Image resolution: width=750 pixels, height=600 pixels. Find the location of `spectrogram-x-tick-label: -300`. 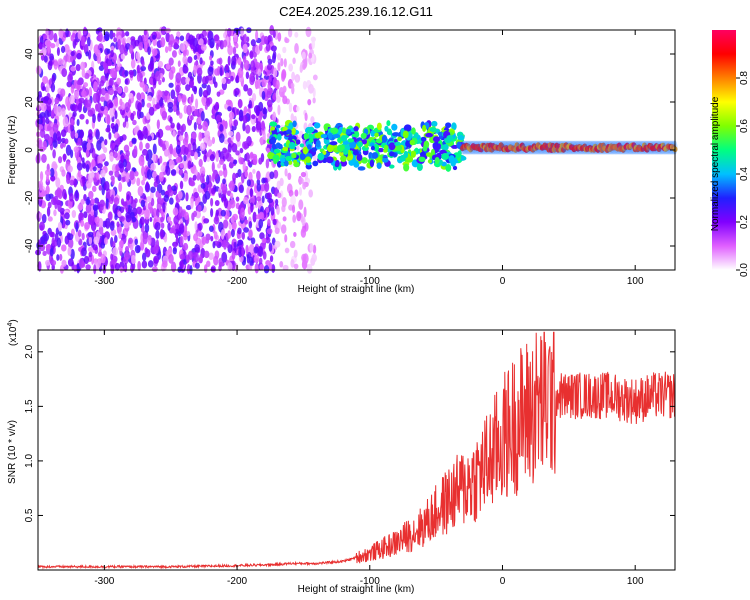

spectrogram-x-tick-label: -300 is located at coordinates (104, 281).